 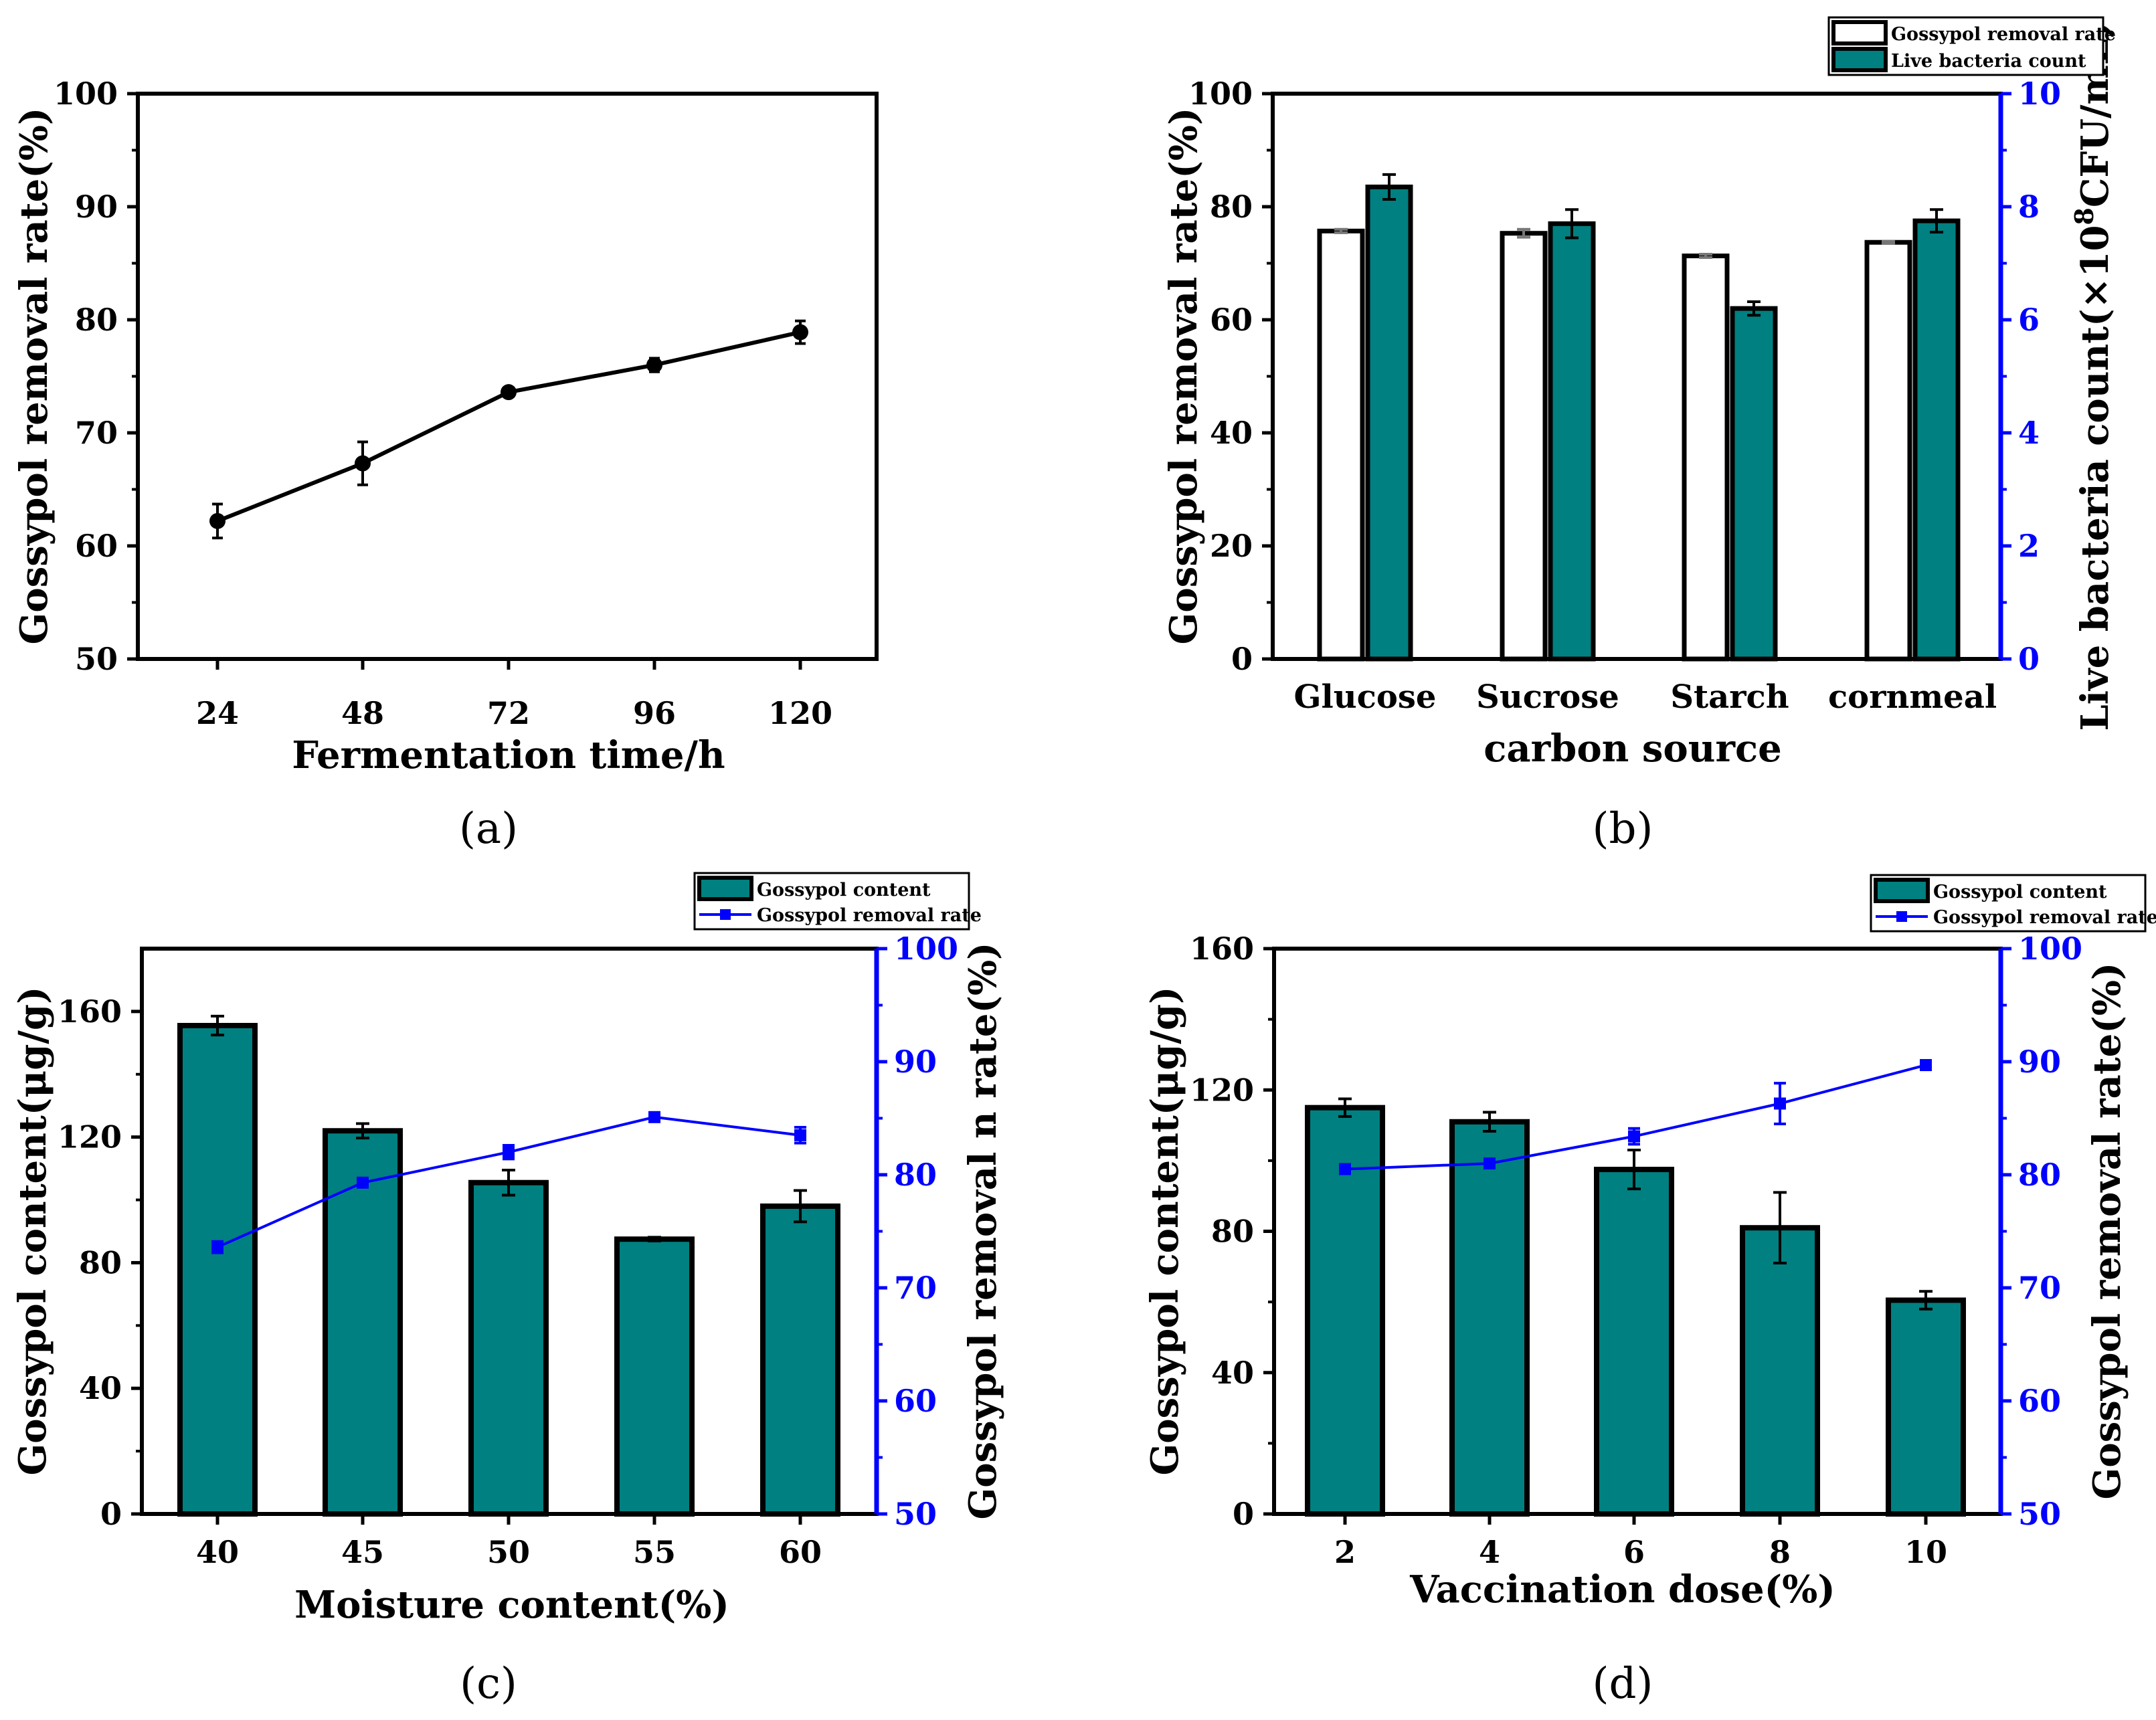 What do you see at coordinates (1729, 697) in the screenshot?
I see `panel-b-xtick-label: Starch` at bounding box center [1729, 697].